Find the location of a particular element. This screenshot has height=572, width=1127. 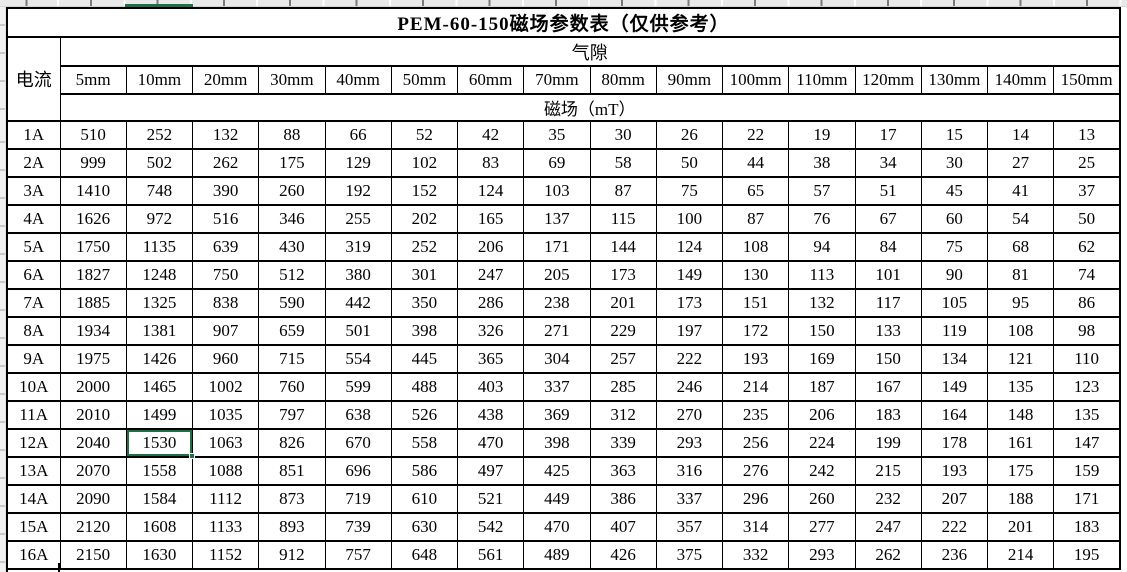

cell-12A-100mm: 256 is located at coordinates (755, 443).